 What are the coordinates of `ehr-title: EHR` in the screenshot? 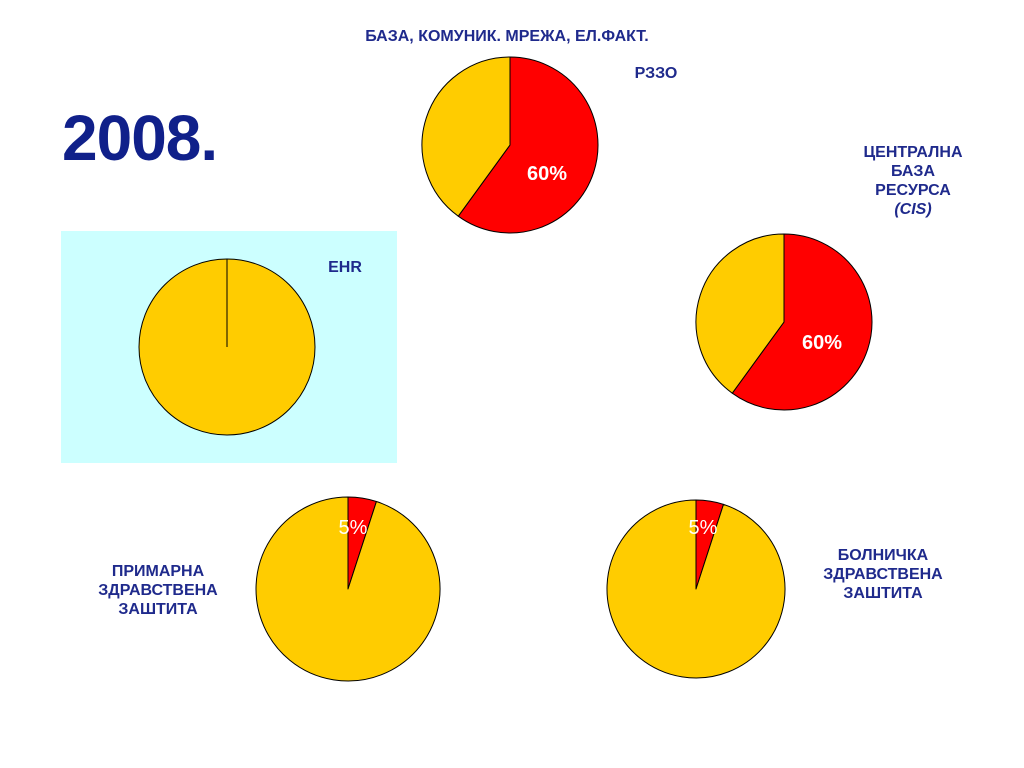 It's located at (345, 267).